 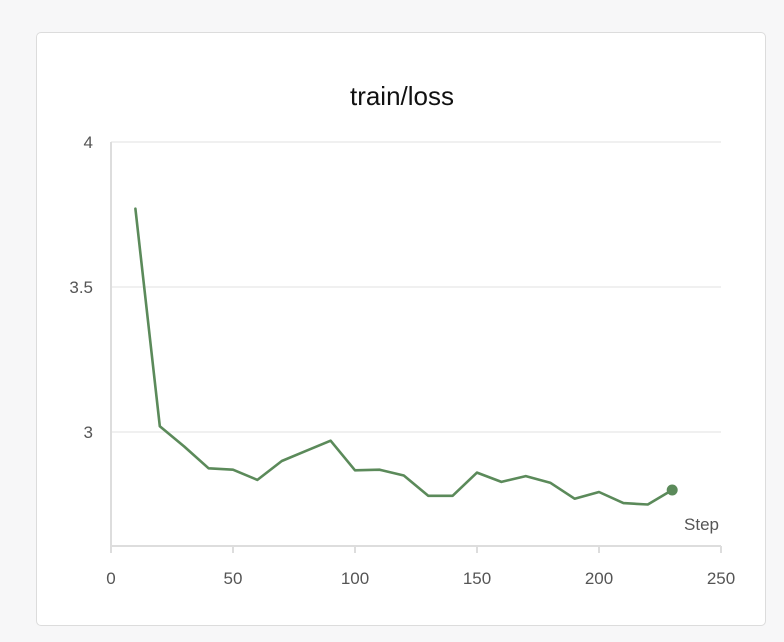 I want to click on y-tick-label: 3.5, so click(x=81, y=287).